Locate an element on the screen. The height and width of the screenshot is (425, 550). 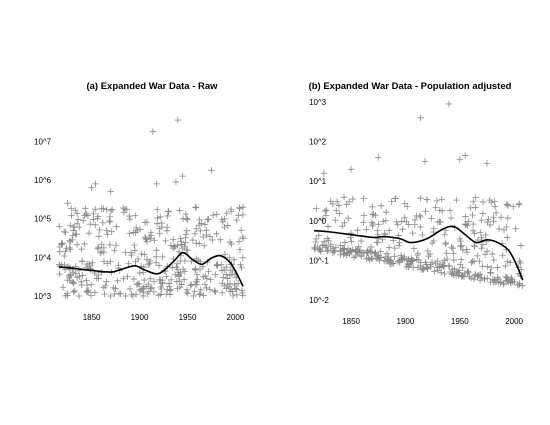
y-tick-label: 10^0 is located at coordinates (318, 221).